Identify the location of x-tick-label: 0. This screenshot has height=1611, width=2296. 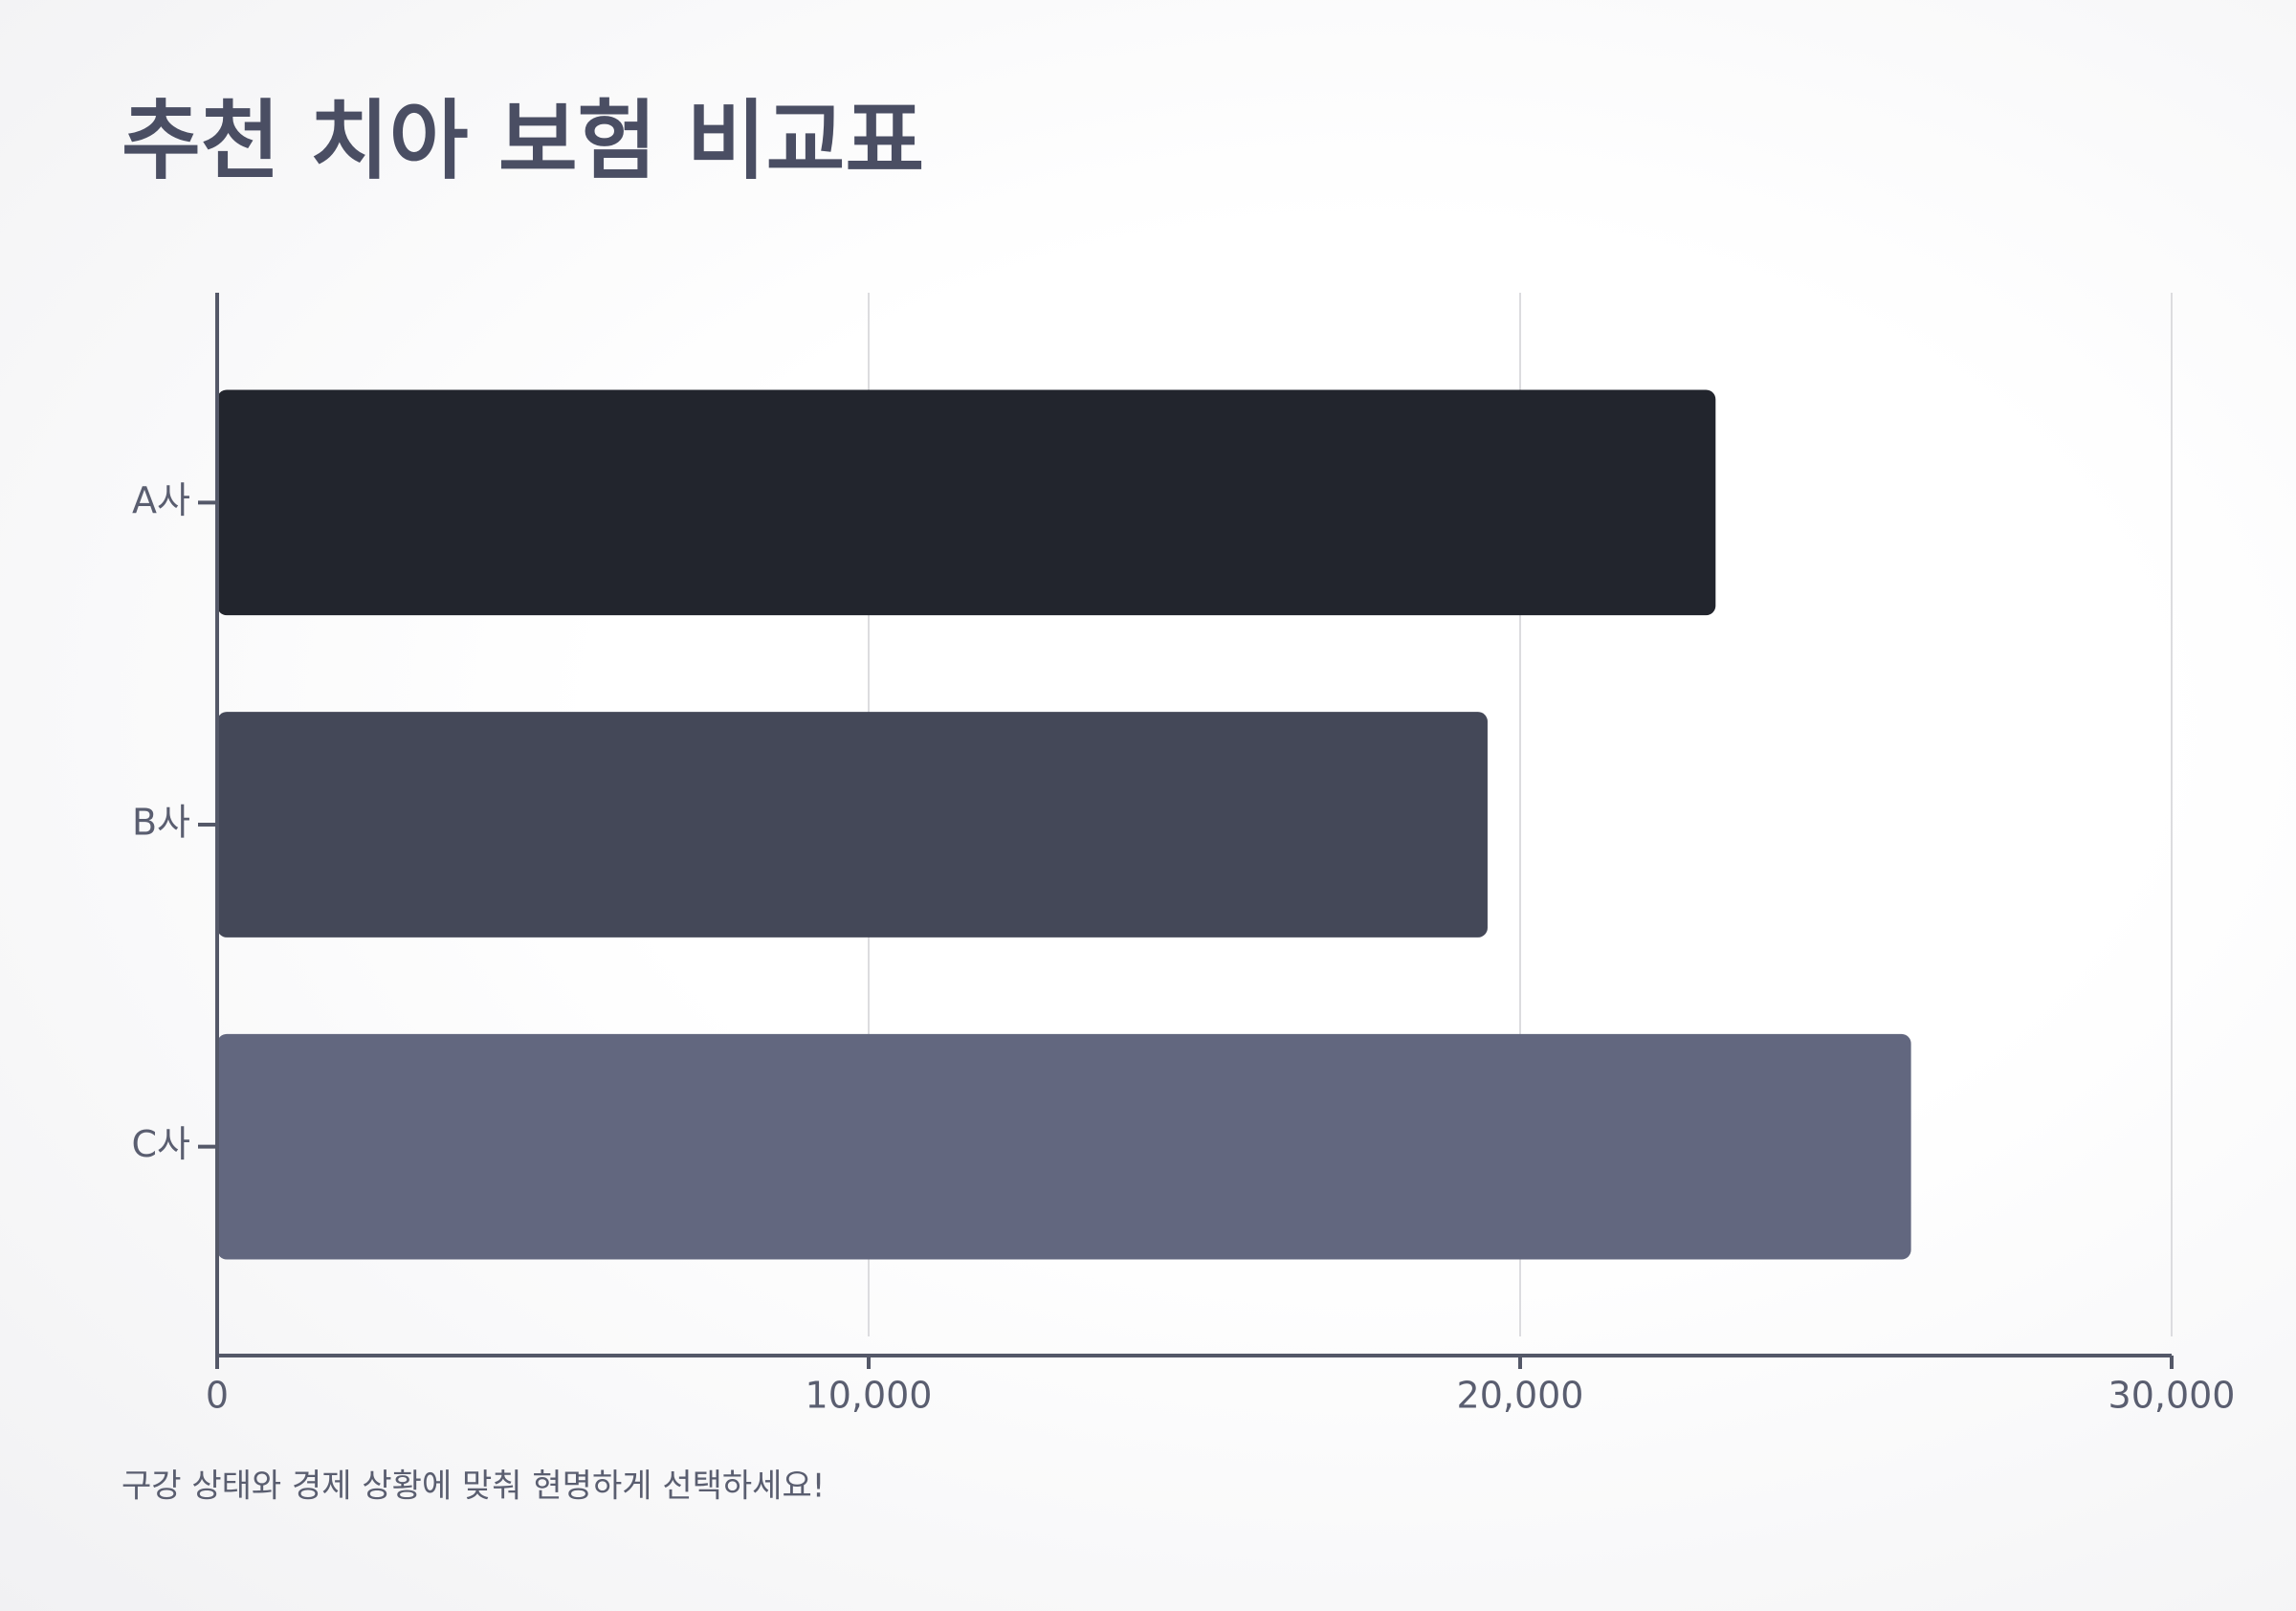
(217, 1396).